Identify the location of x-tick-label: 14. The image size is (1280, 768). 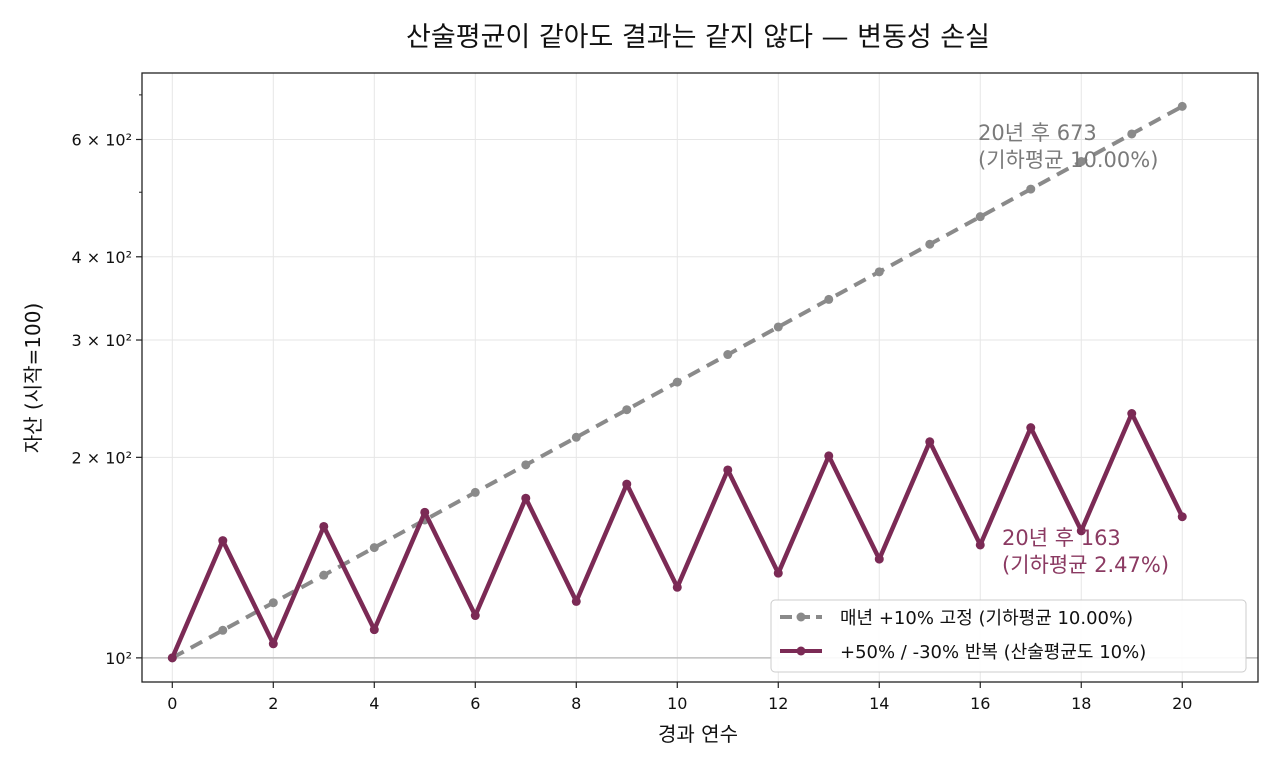
(879, 703).